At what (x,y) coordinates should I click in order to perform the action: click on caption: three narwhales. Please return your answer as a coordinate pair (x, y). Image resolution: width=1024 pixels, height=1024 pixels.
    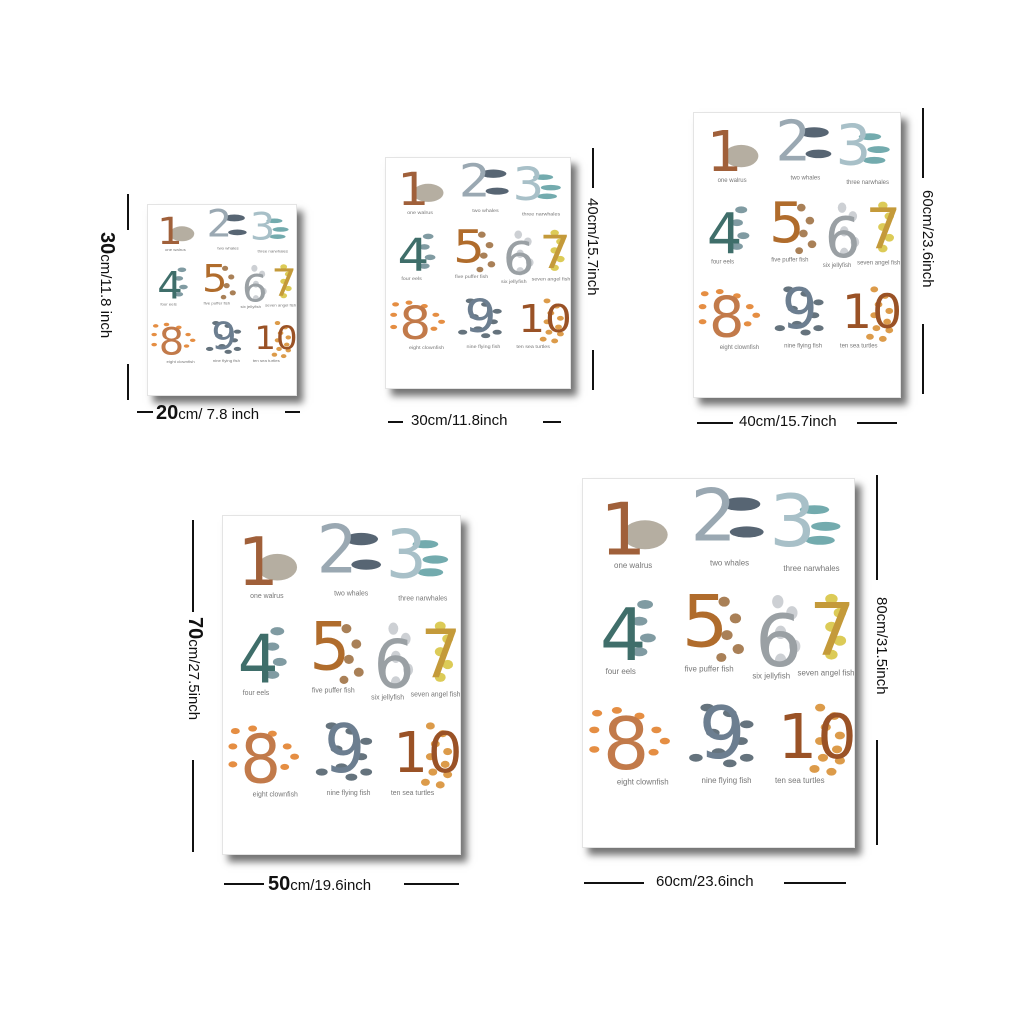
    Looking at the image, I should click on (541, 215).